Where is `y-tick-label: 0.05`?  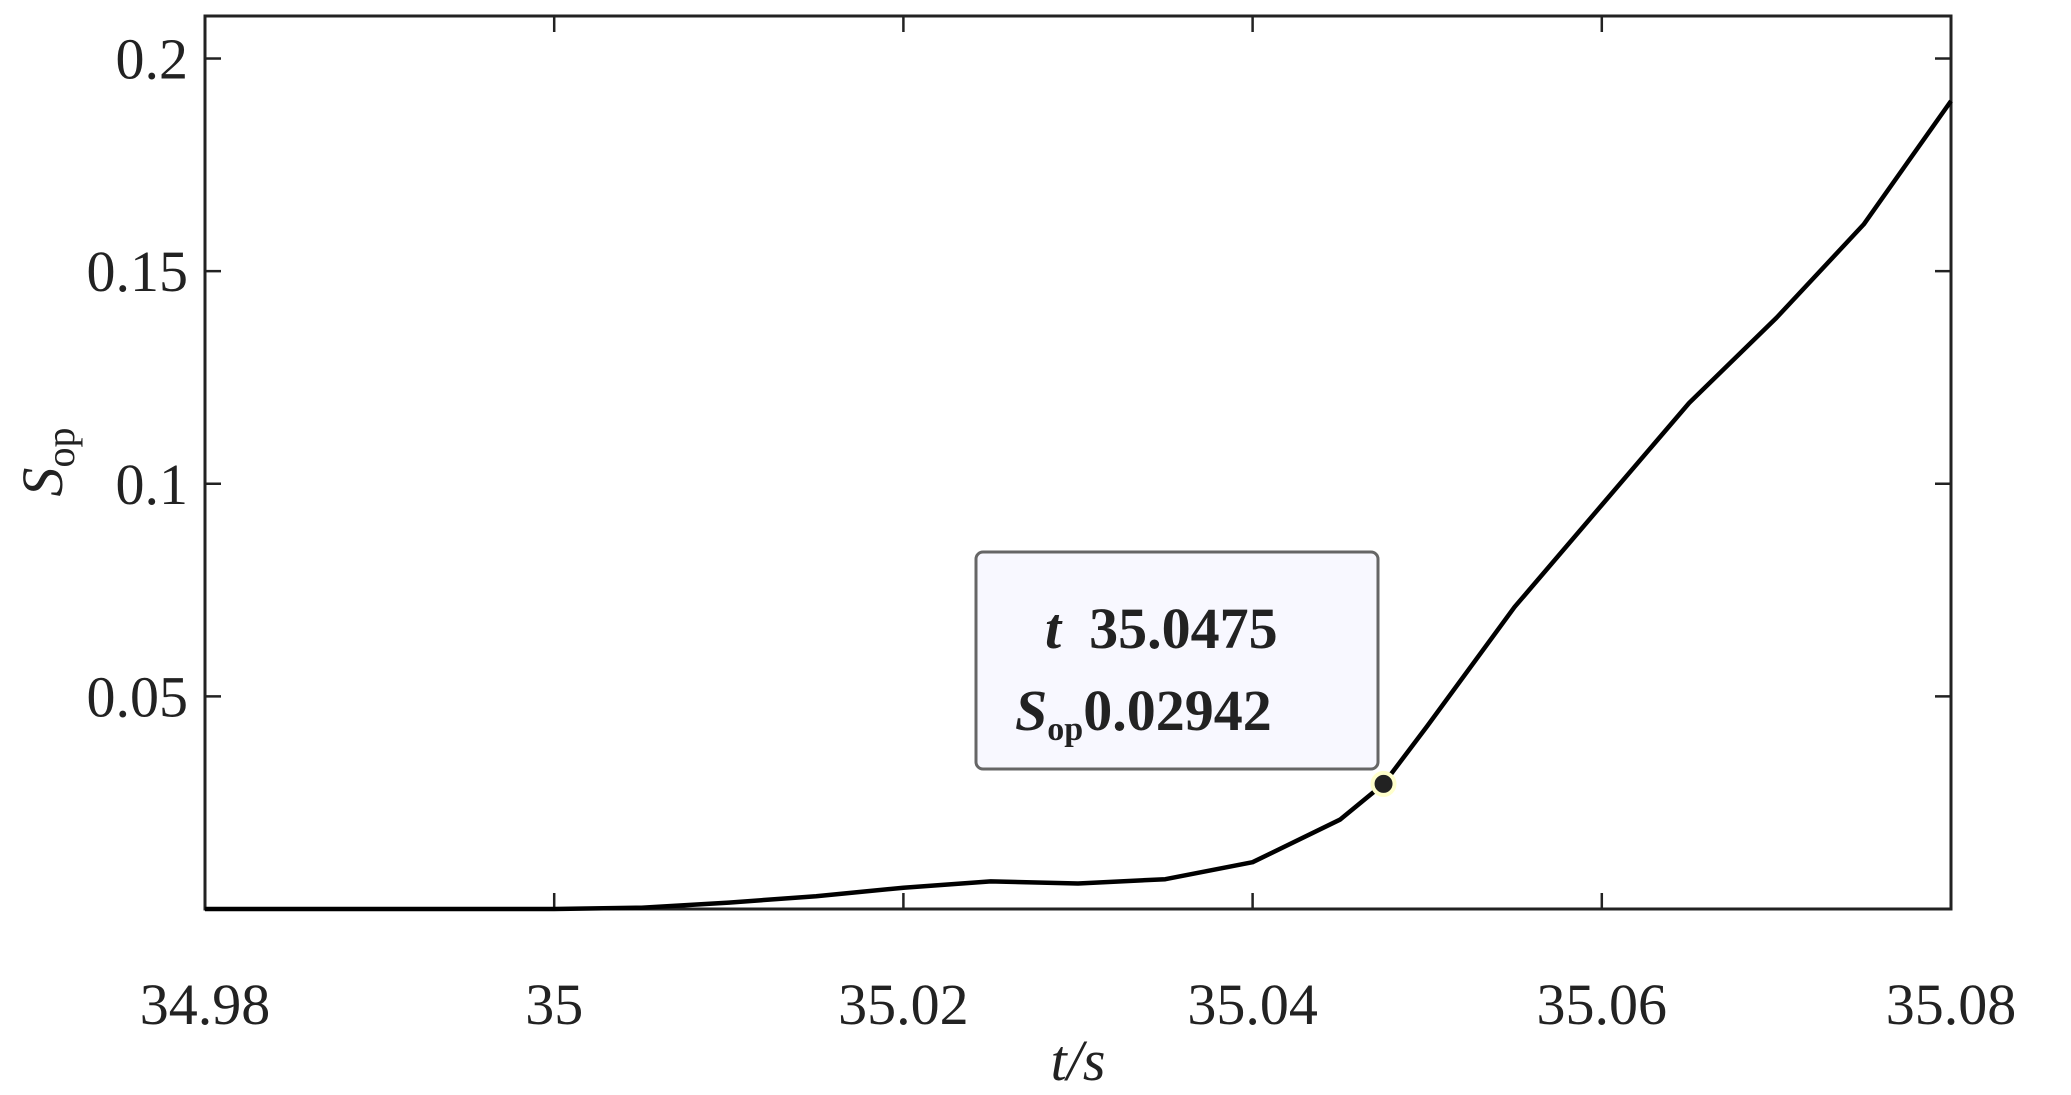
y-tick-label: 0.05 is located at coordinates (138, 696).